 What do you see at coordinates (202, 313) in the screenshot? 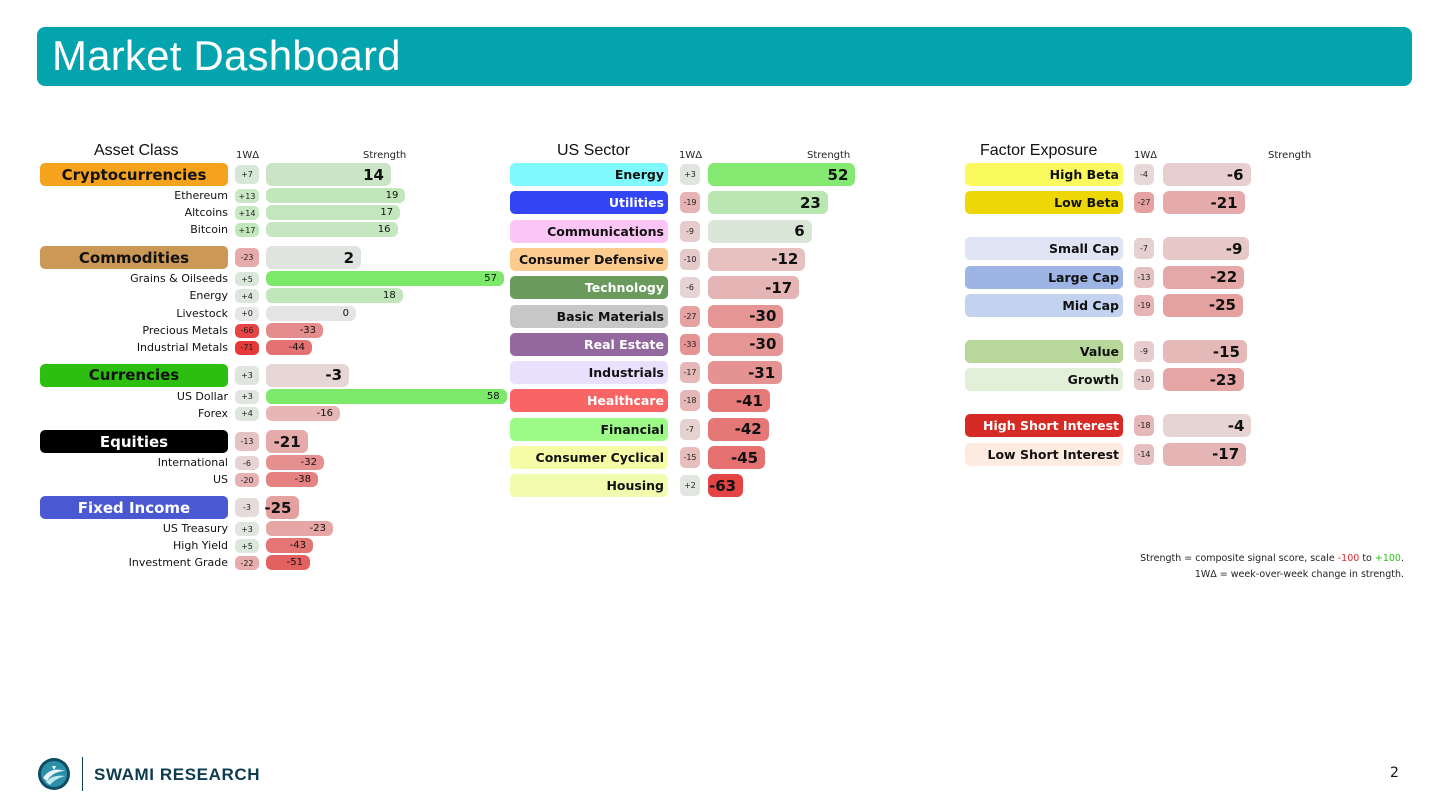
I see `row-label-livestock: Livestock` at bounding box center [202, 313].